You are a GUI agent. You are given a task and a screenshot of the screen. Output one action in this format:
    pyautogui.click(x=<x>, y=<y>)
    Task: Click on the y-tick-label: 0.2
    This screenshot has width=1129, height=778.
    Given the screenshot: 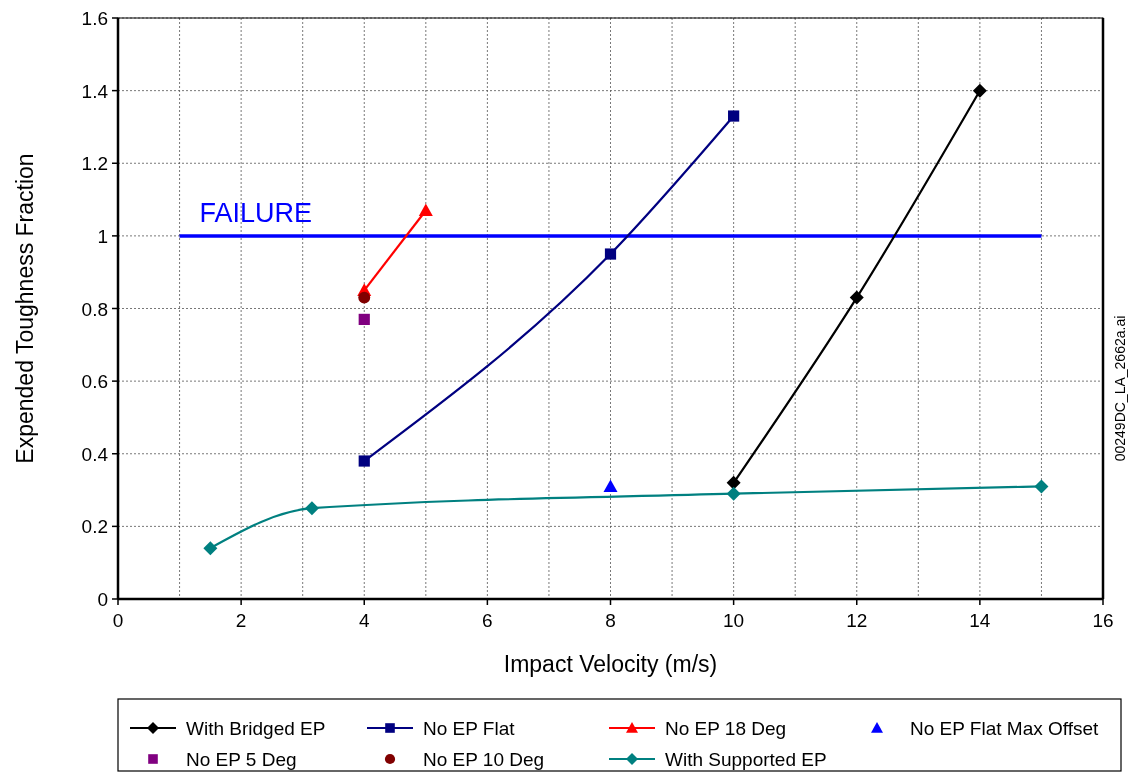 What is the action you would take?
    pyautogui.click(x=94, y=527)
    